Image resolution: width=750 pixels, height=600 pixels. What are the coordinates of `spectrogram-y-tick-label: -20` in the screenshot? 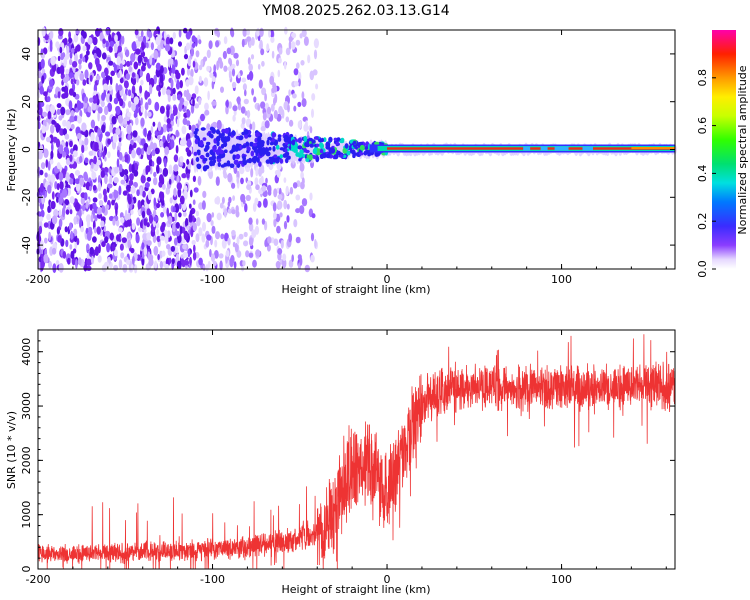 It's located at (26, 197).